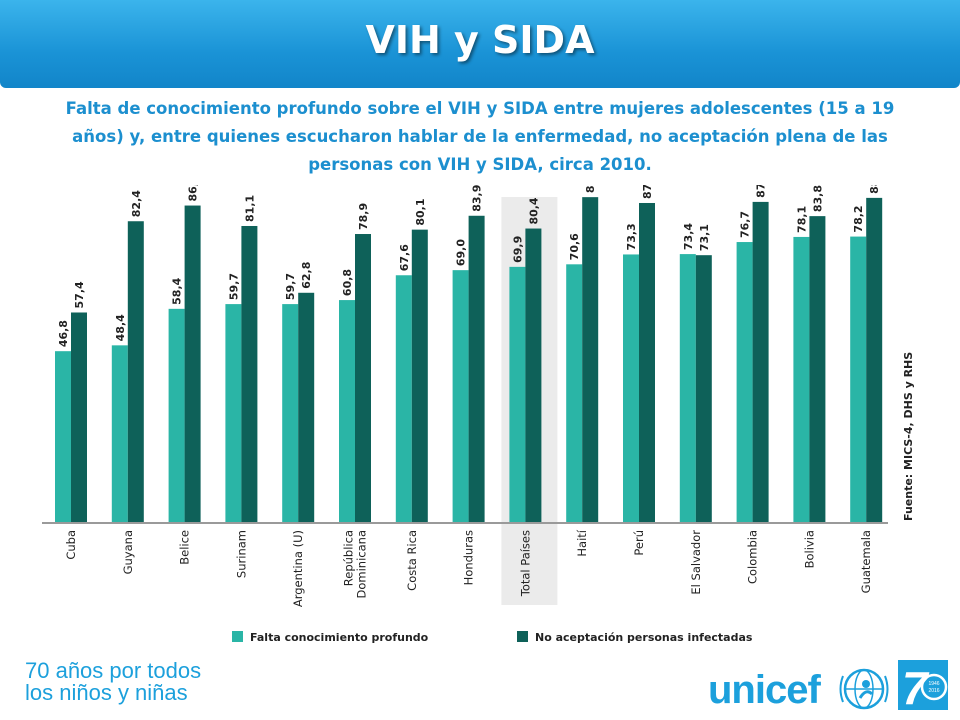  I want to click on category-label: Cuba, so click(71, 545).